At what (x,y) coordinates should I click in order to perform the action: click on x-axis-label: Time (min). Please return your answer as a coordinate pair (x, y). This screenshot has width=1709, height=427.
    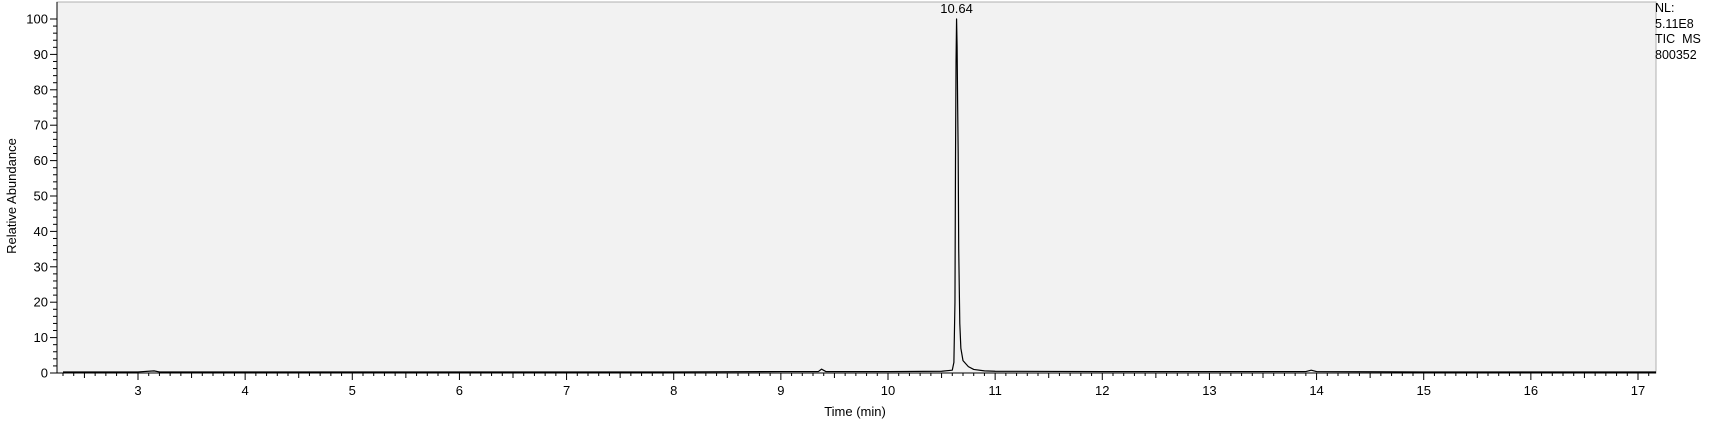
    Looking at the image, I should click on (855, 411).